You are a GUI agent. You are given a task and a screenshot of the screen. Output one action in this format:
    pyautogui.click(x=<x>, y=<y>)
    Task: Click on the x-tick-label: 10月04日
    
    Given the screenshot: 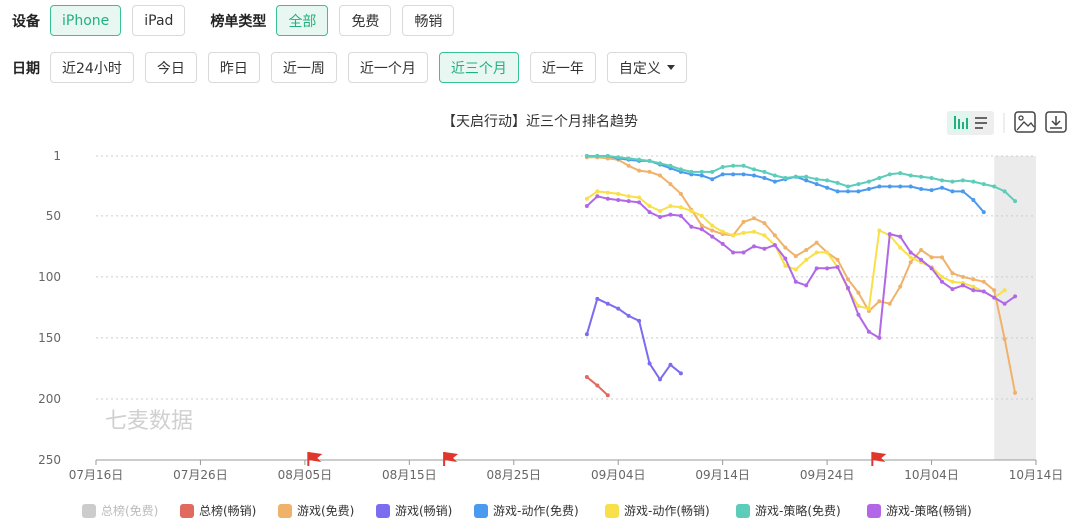 What is the action you would take?
    pyautogui.click(x=931, y=475)
    